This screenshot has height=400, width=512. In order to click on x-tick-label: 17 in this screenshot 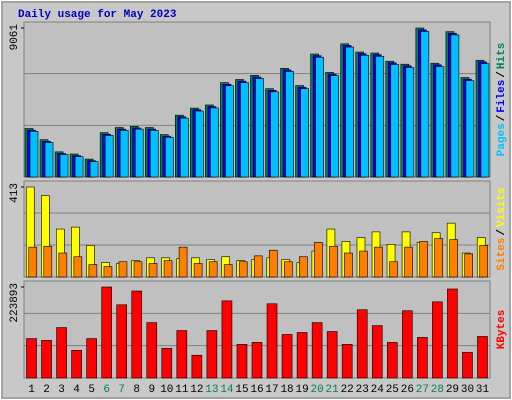, I will do `click(271, 390)`.